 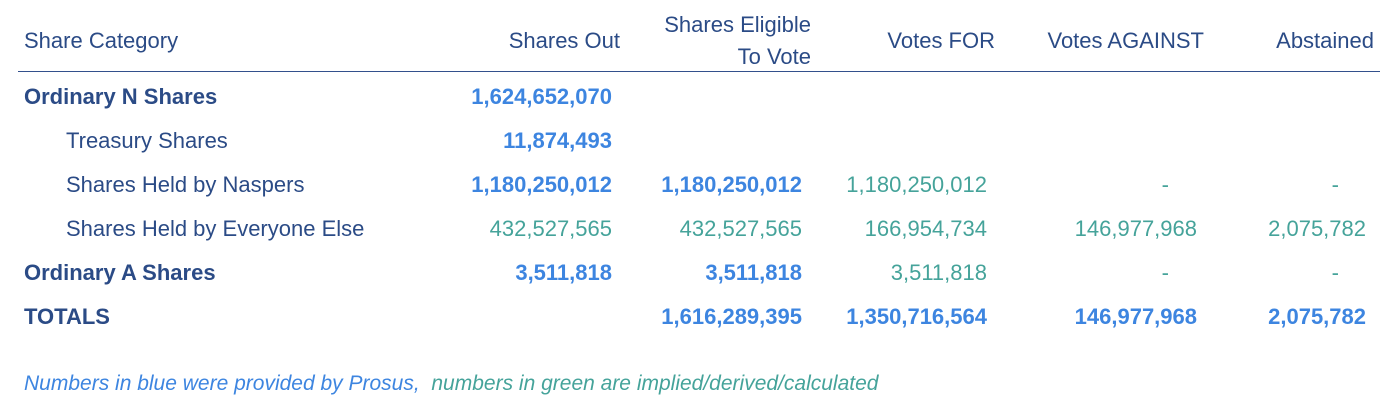 What do you see at coordinates (557, 140) in the screenshot?
I see `shares-out-cell: 11,874,493` at bounding box center [557, 140].